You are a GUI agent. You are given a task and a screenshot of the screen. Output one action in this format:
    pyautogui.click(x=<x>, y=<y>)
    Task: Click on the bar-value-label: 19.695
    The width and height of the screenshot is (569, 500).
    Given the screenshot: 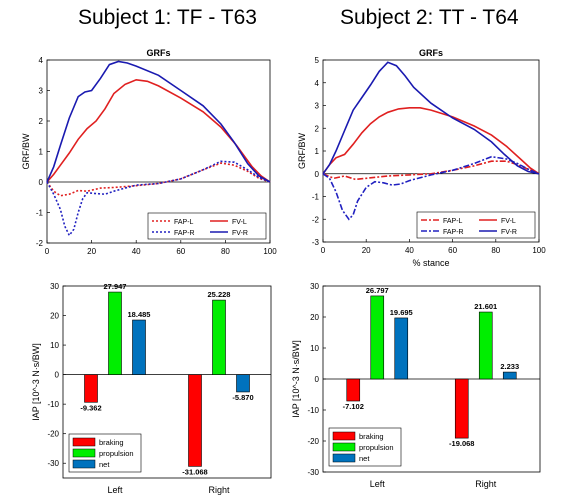 What is the action you would take?
    pyautogui.click(x=401, y=312)
    